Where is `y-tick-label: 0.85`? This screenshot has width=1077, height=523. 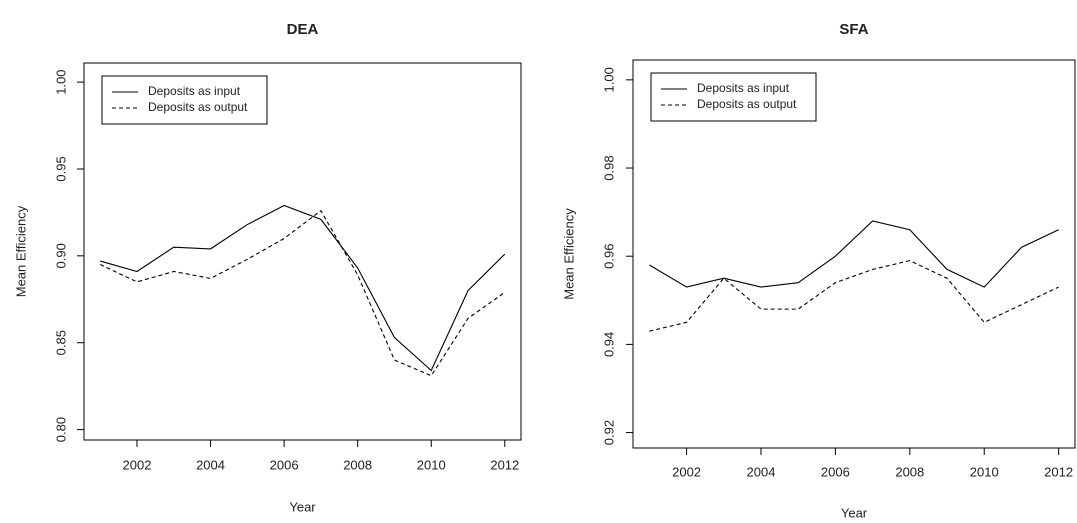
y-tick-label: 0.85 is located at coordinates (60, 342).